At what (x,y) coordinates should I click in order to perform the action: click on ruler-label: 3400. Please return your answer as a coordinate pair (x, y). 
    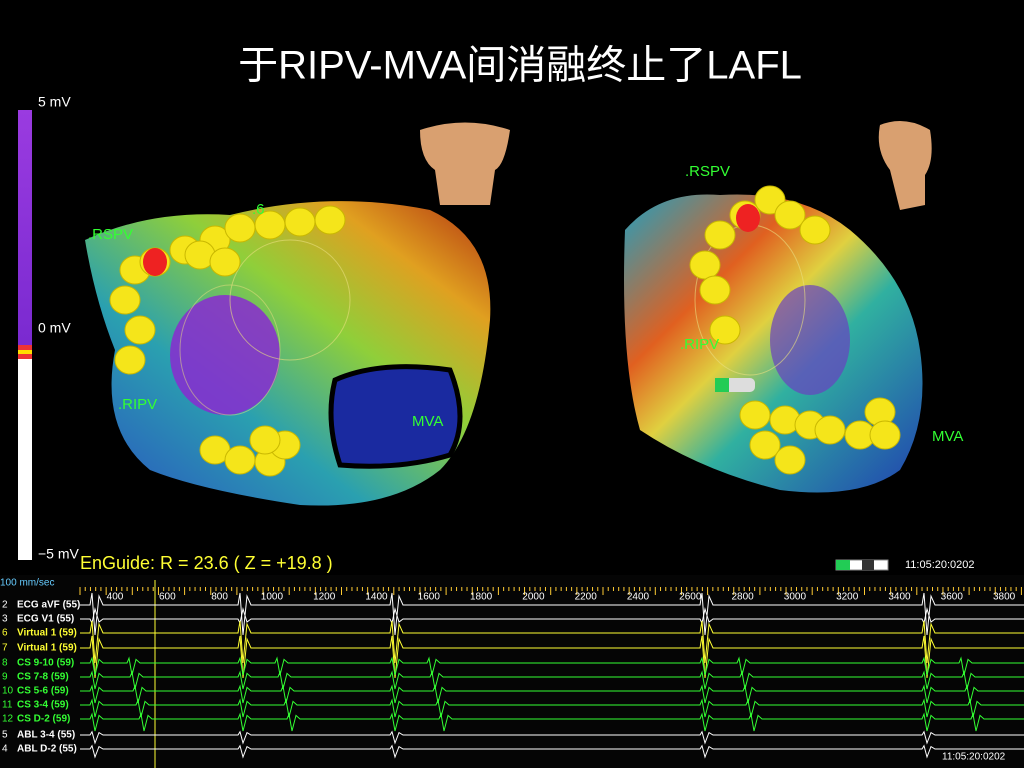
    Looking at the image, I should click on (899, 597).